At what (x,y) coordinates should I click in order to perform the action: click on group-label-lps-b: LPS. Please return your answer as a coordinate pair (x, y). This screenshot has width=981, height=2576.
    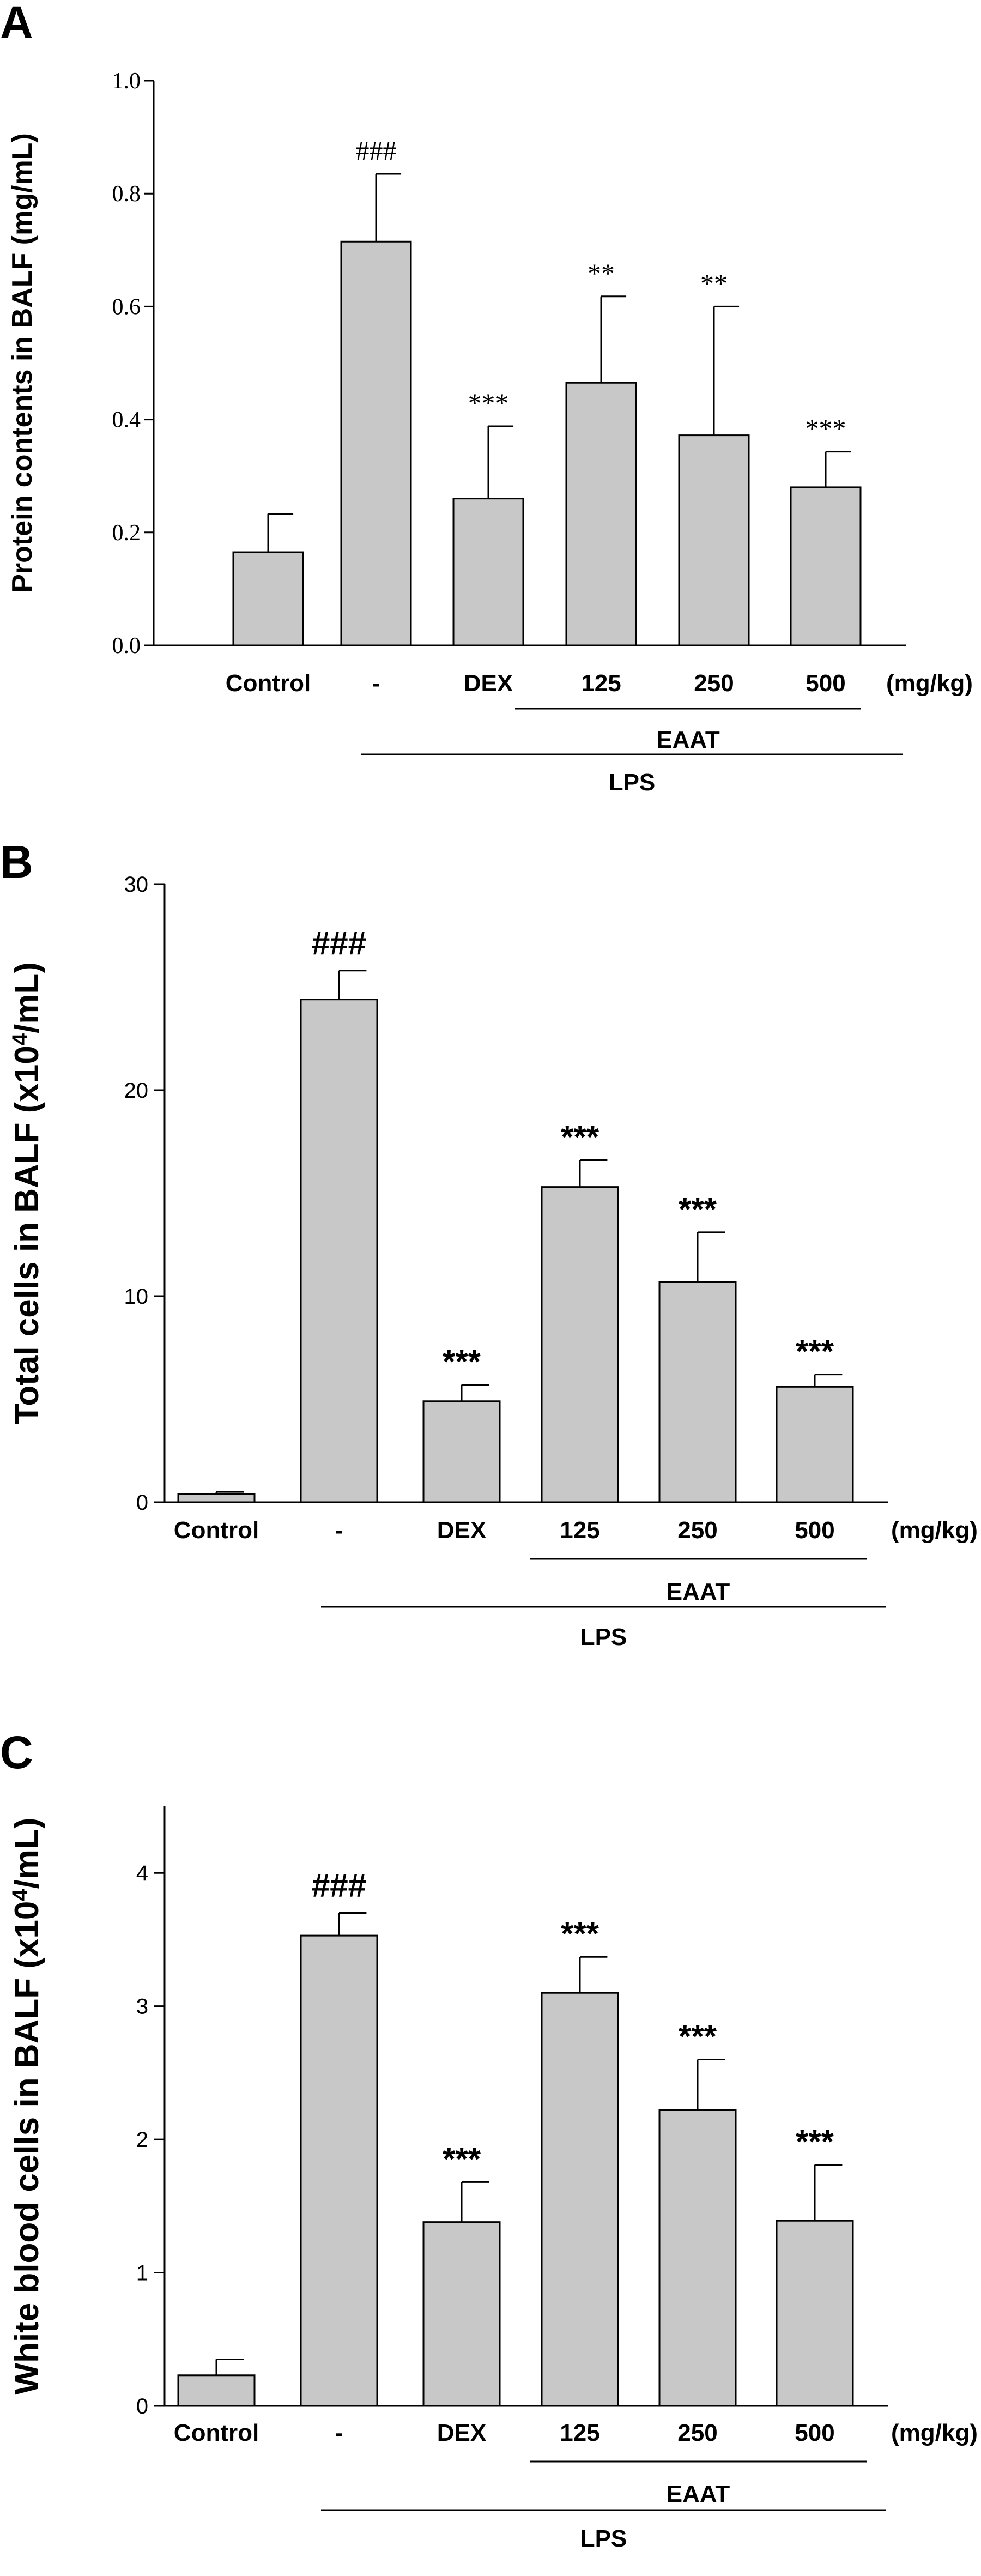
    Looking at the image, I should click on (604, 1637).